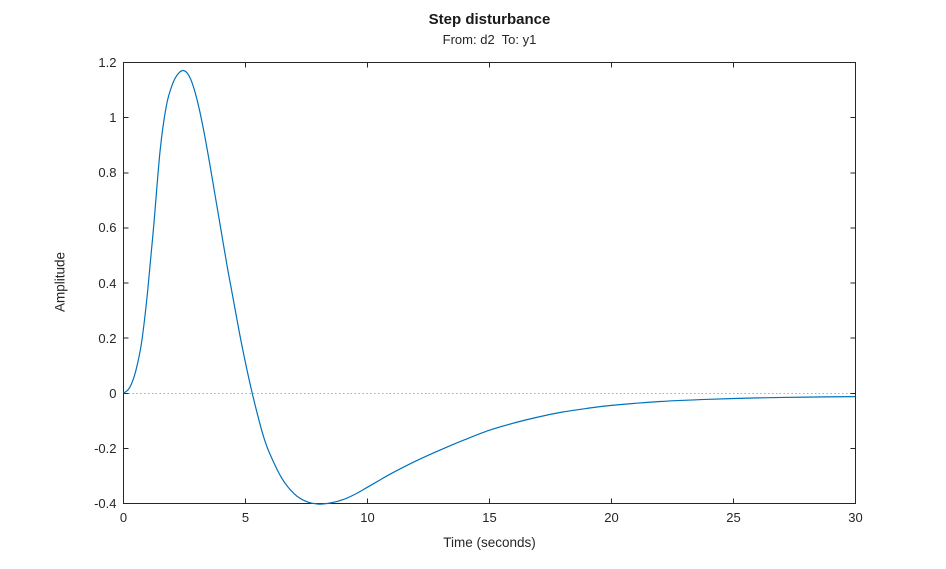 The image size is (946, 569). Describe the element at coordinates (489, 517) in the screenshot. I see `x-tick-label: 15` at that location.